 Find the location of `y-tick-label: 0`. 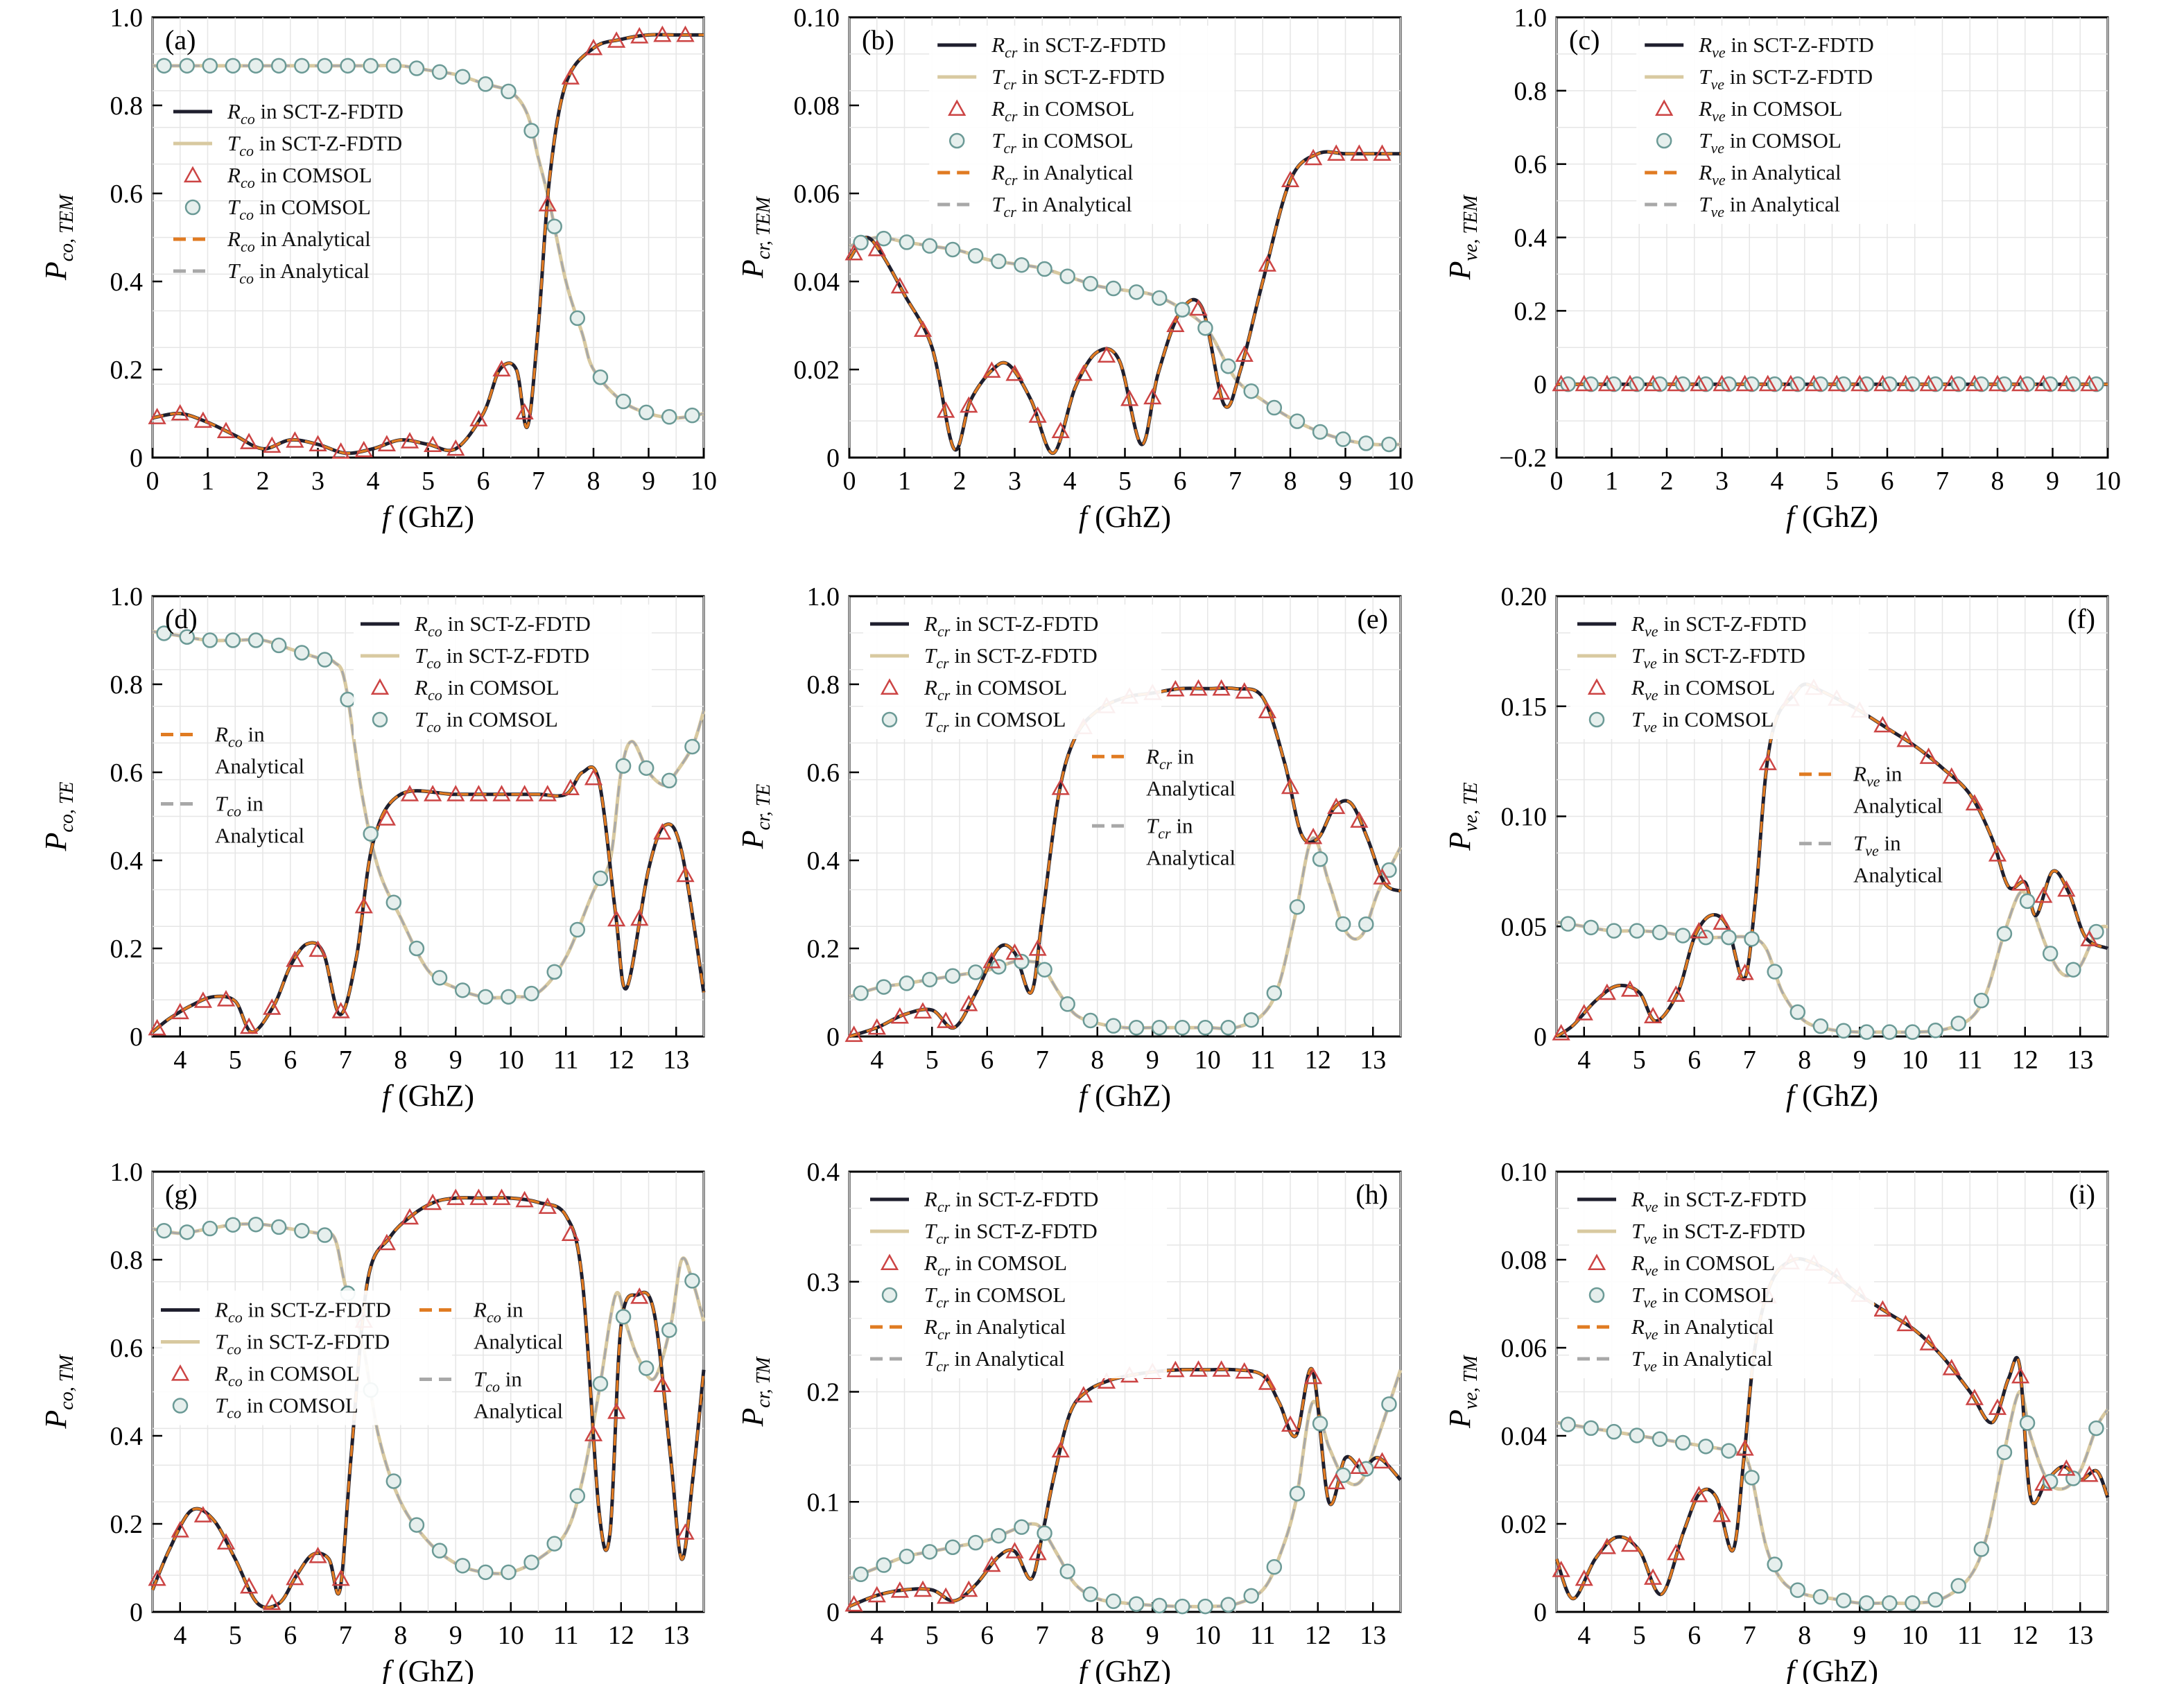

y-tick-label: 0 is located at coordinates (1540, 1612).